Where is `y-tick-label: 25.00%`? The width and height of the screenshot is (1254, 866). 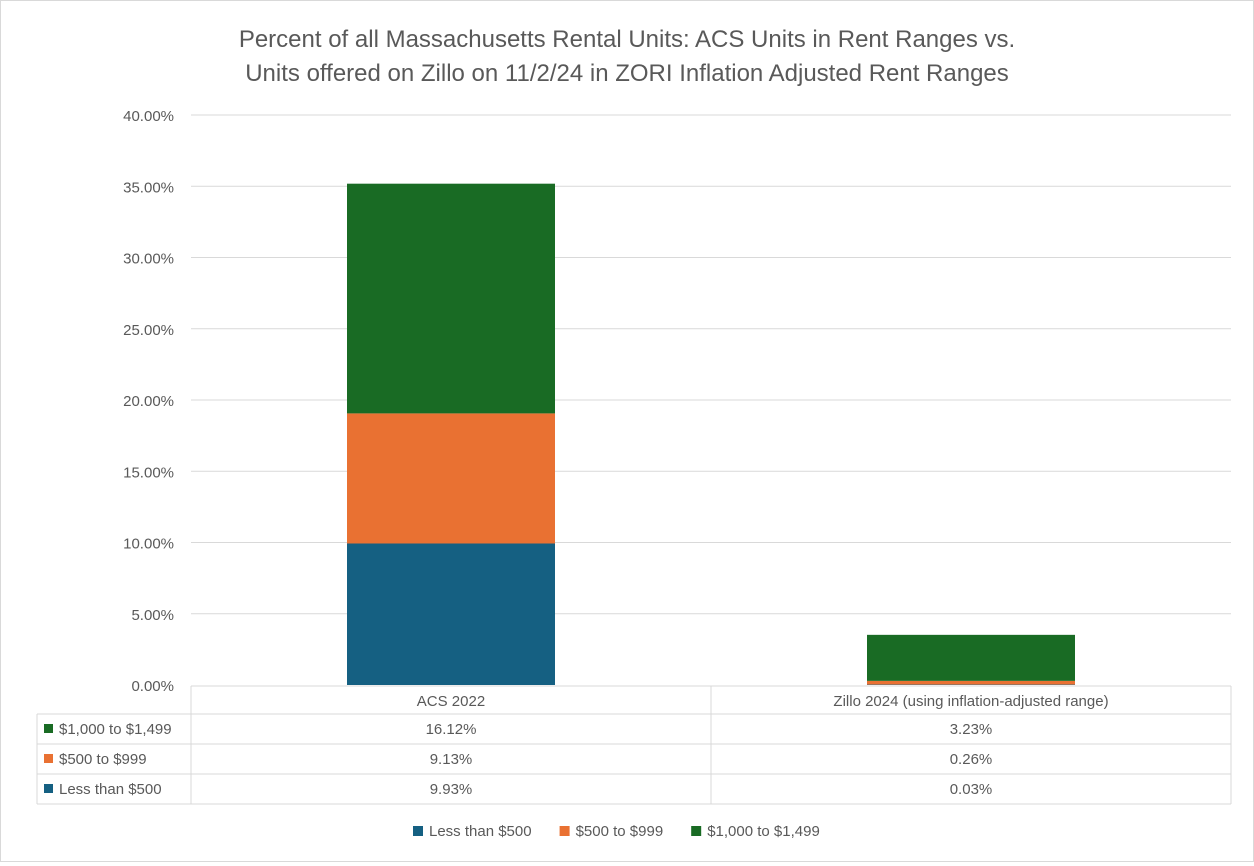
y-tick-label: 25.00% is located at coordinates (148, 330).